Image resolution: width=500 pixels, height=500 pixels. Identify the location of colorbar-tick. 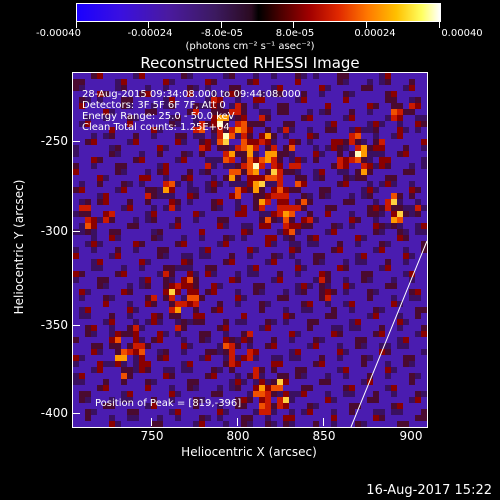
(366, 25).